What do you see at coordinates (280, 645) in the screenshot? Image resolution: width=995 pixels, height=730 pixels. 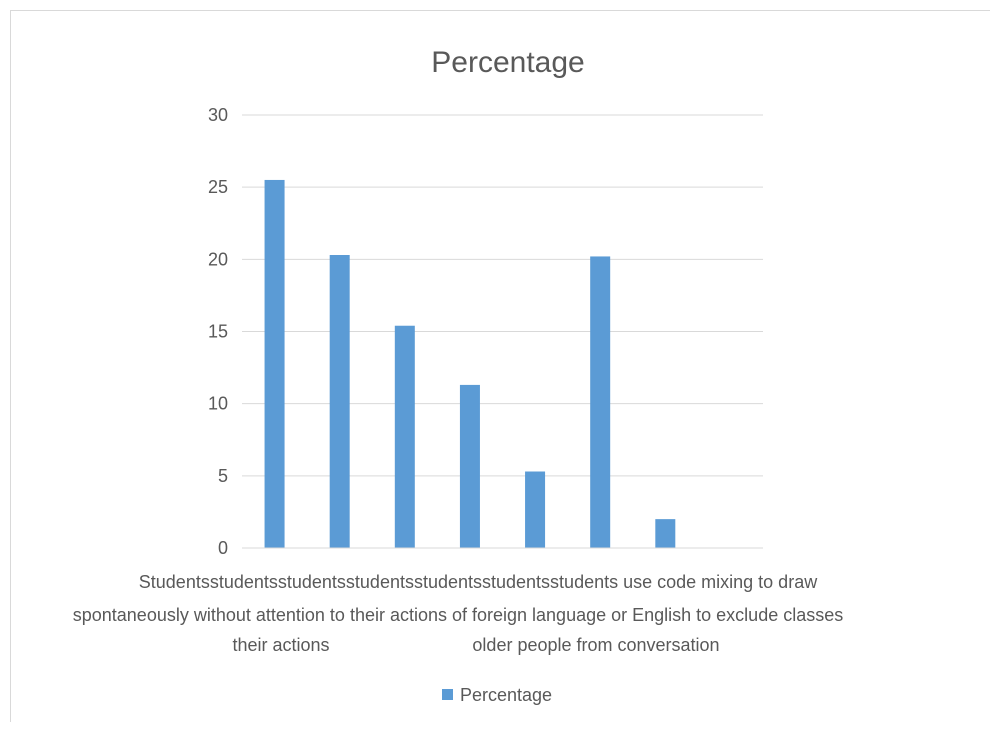 I see `category-label-line-3a: their actions` at bounding box center [280, 645].